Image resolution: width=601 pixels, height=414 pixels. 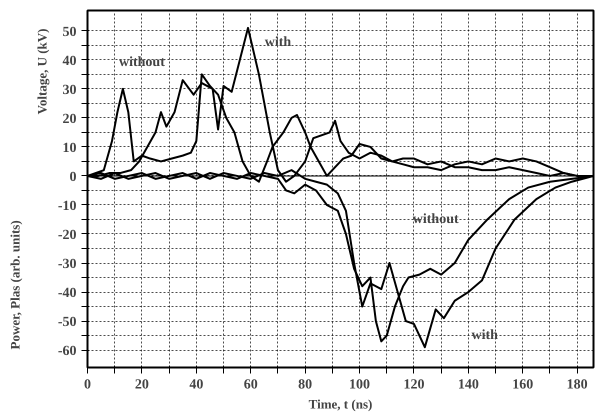 I want to click on y-tick-label: 0, so click(x=73, y=177).